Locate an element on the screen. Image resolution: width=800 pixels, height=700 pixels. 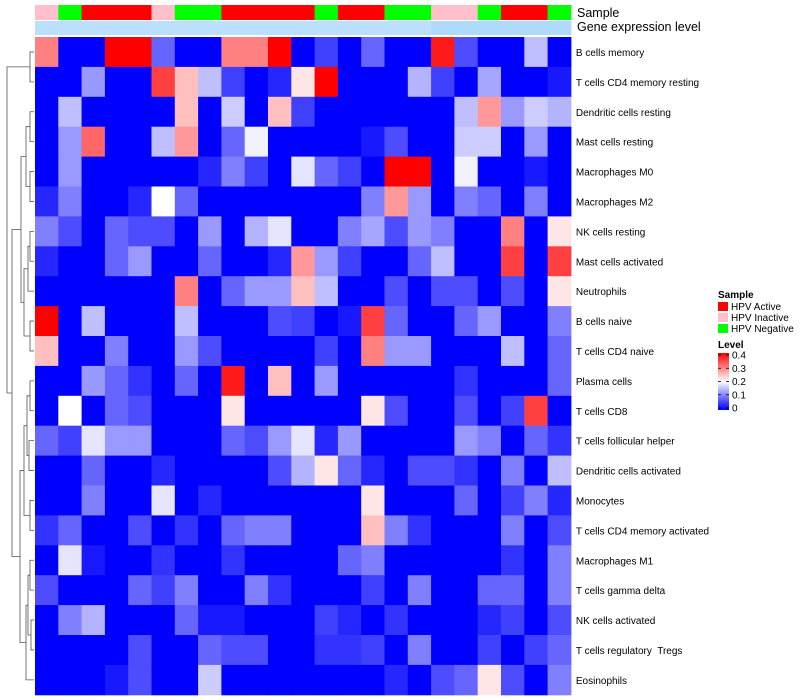
sample-cell-inactive is located at coordinates (443, 12).